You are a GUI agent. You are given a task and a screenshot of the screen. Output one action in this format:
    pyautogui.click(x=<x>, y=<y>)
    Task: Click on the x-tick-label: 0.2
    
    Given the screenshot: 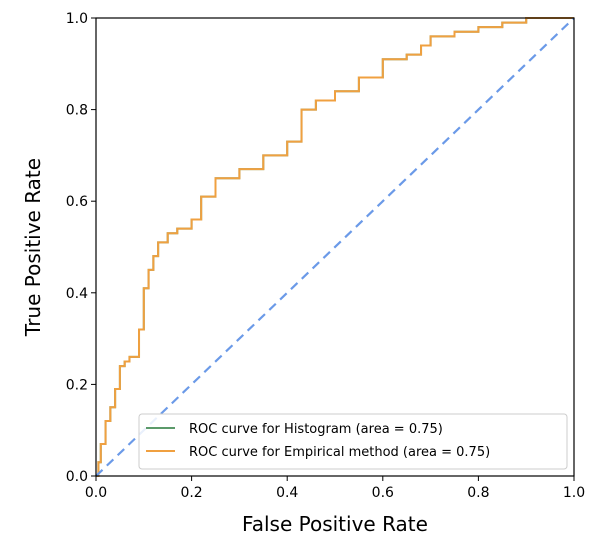 What is the action you would take?
    pyautogui.click(x=191, y=493)
    